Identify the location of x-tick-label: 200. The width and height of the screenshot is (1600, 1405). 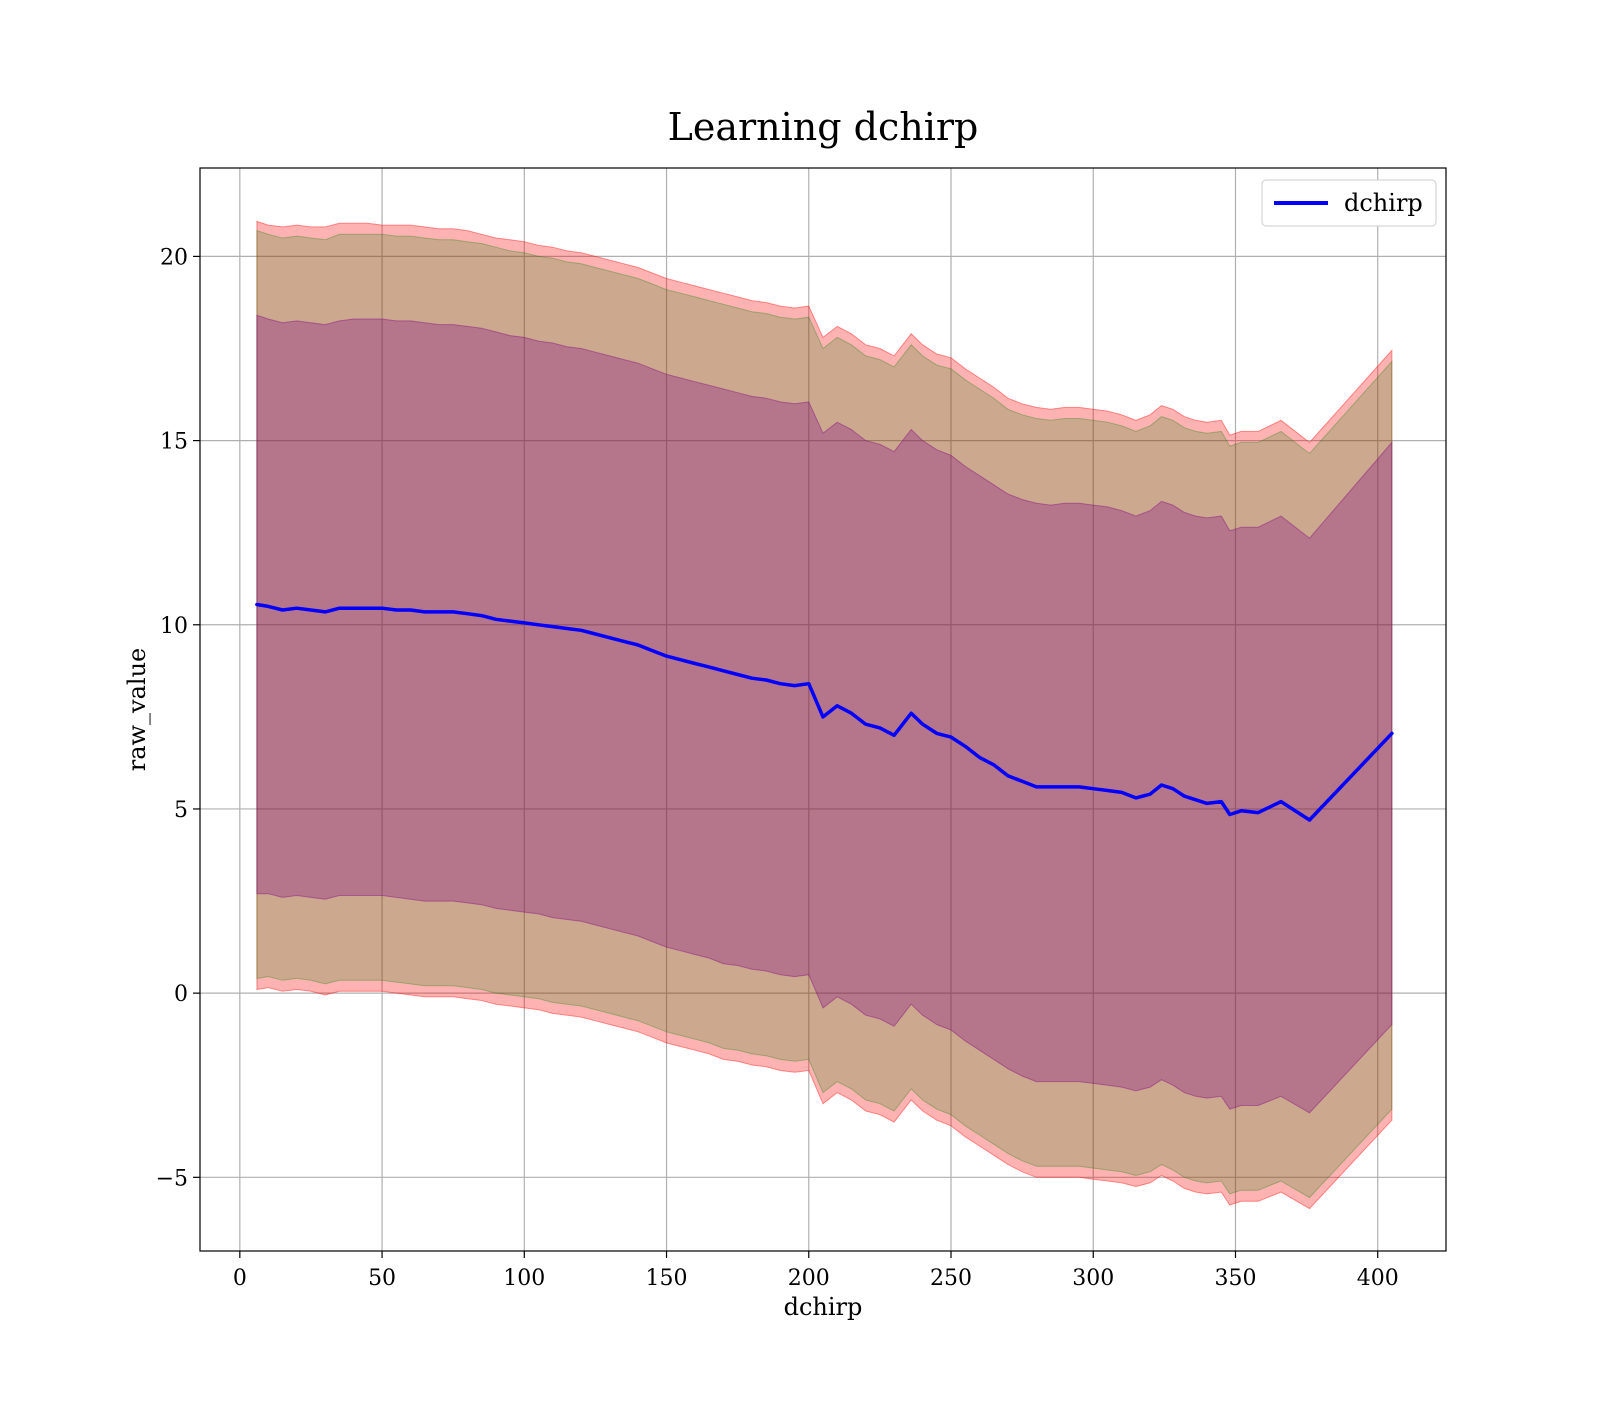
(809, 1278).